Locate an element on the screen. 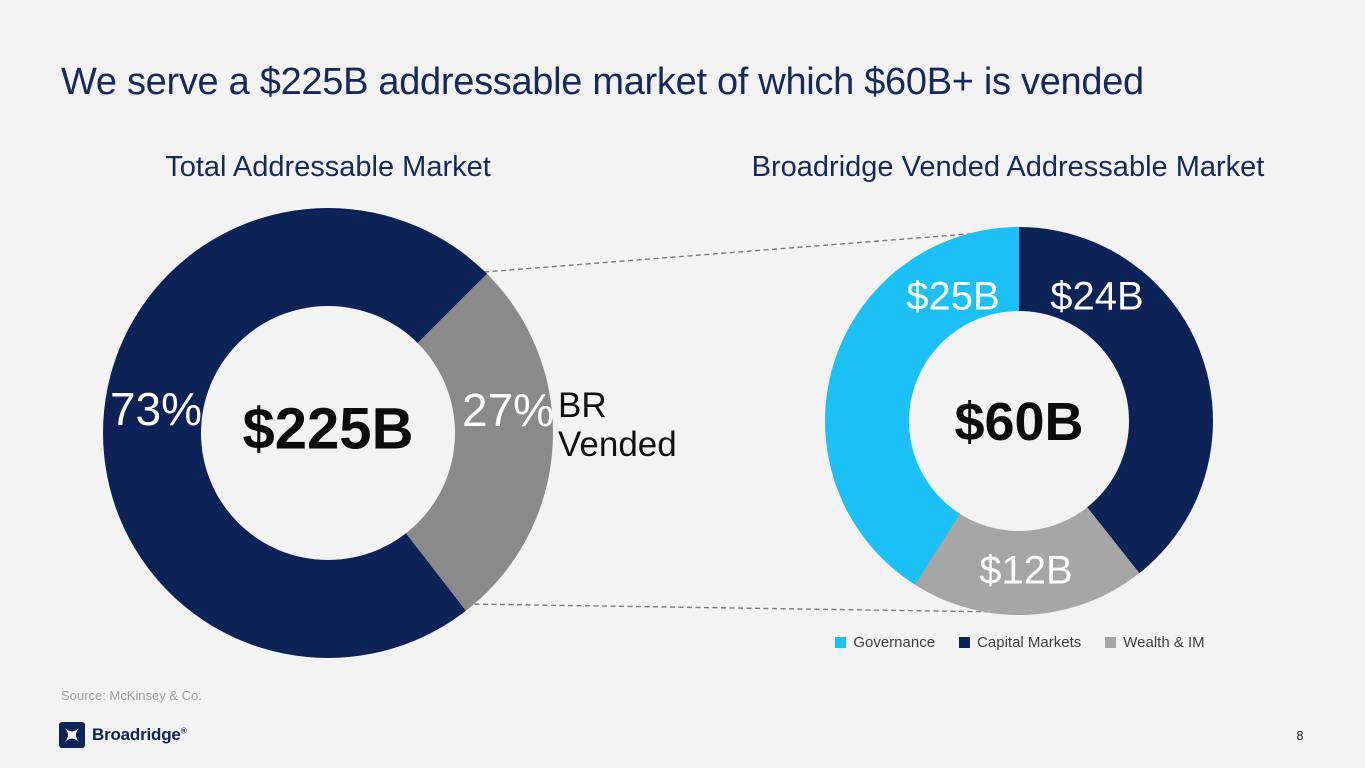 Image resolution: width=1365 pixels, height=768 pixels. segment-value-wealth-im: $12B is located at coordinates (1026, 570).